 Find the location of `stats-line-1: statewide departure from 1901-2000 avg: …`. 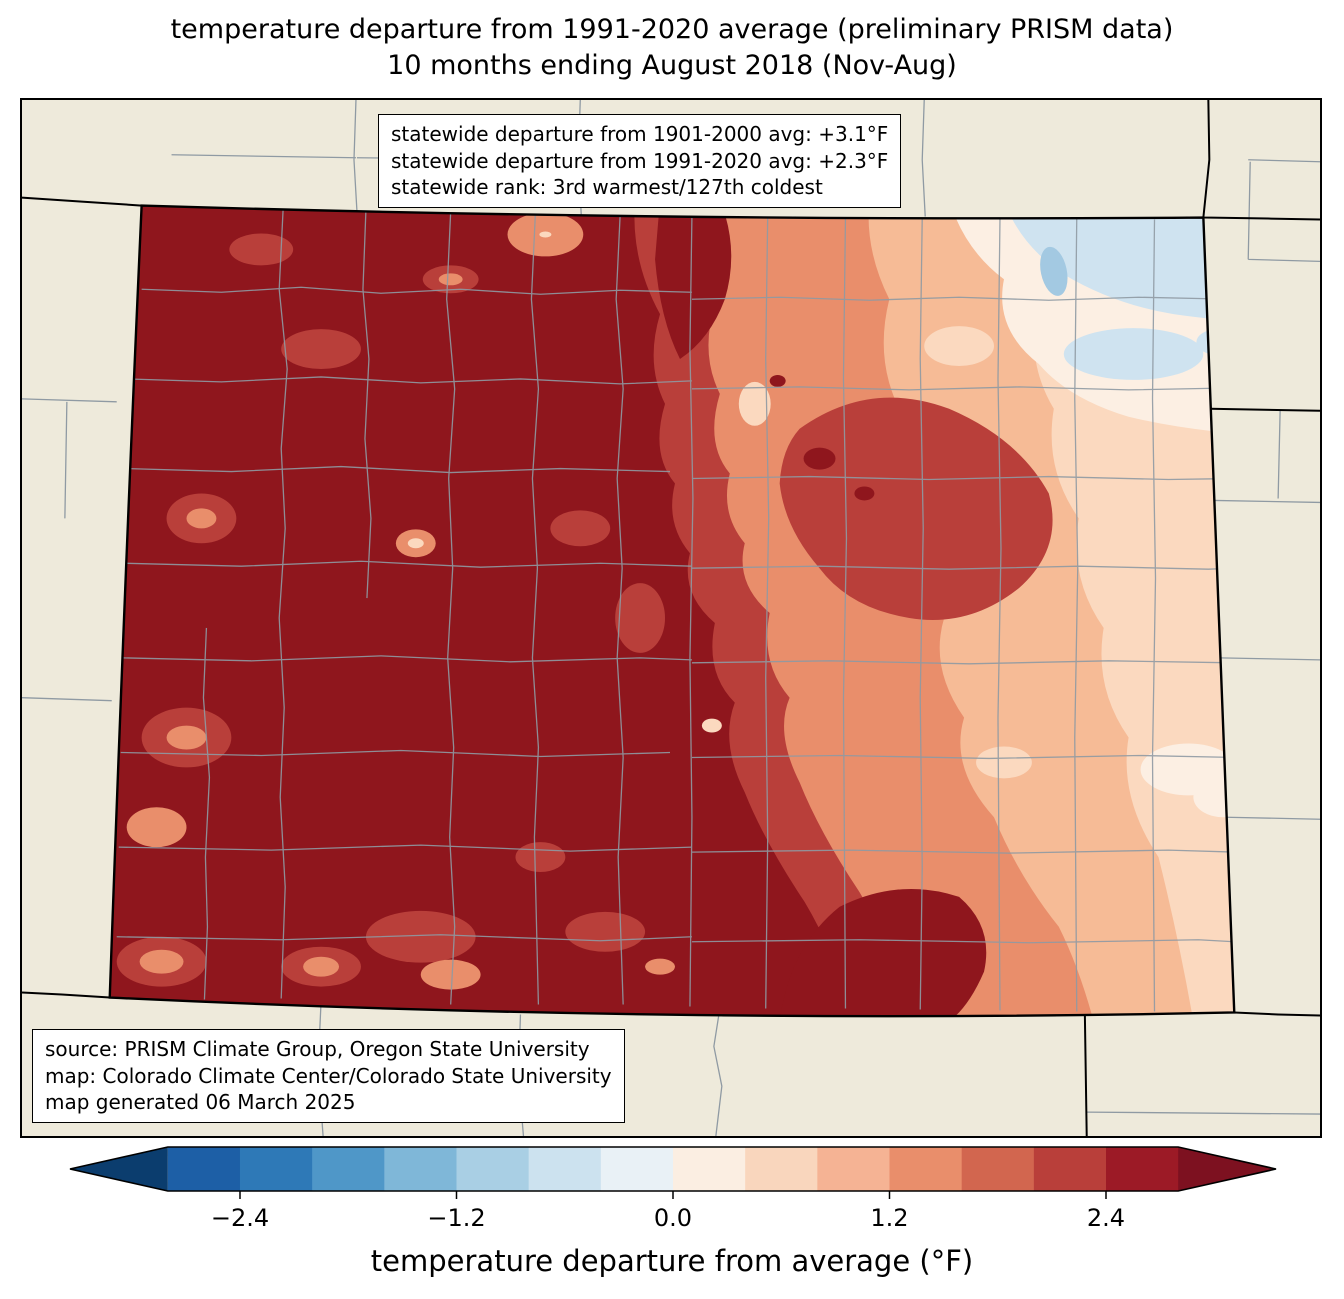

stats-line-1: statewide departure from 1901-2000 avg: … is located at coordinates (640, 134).